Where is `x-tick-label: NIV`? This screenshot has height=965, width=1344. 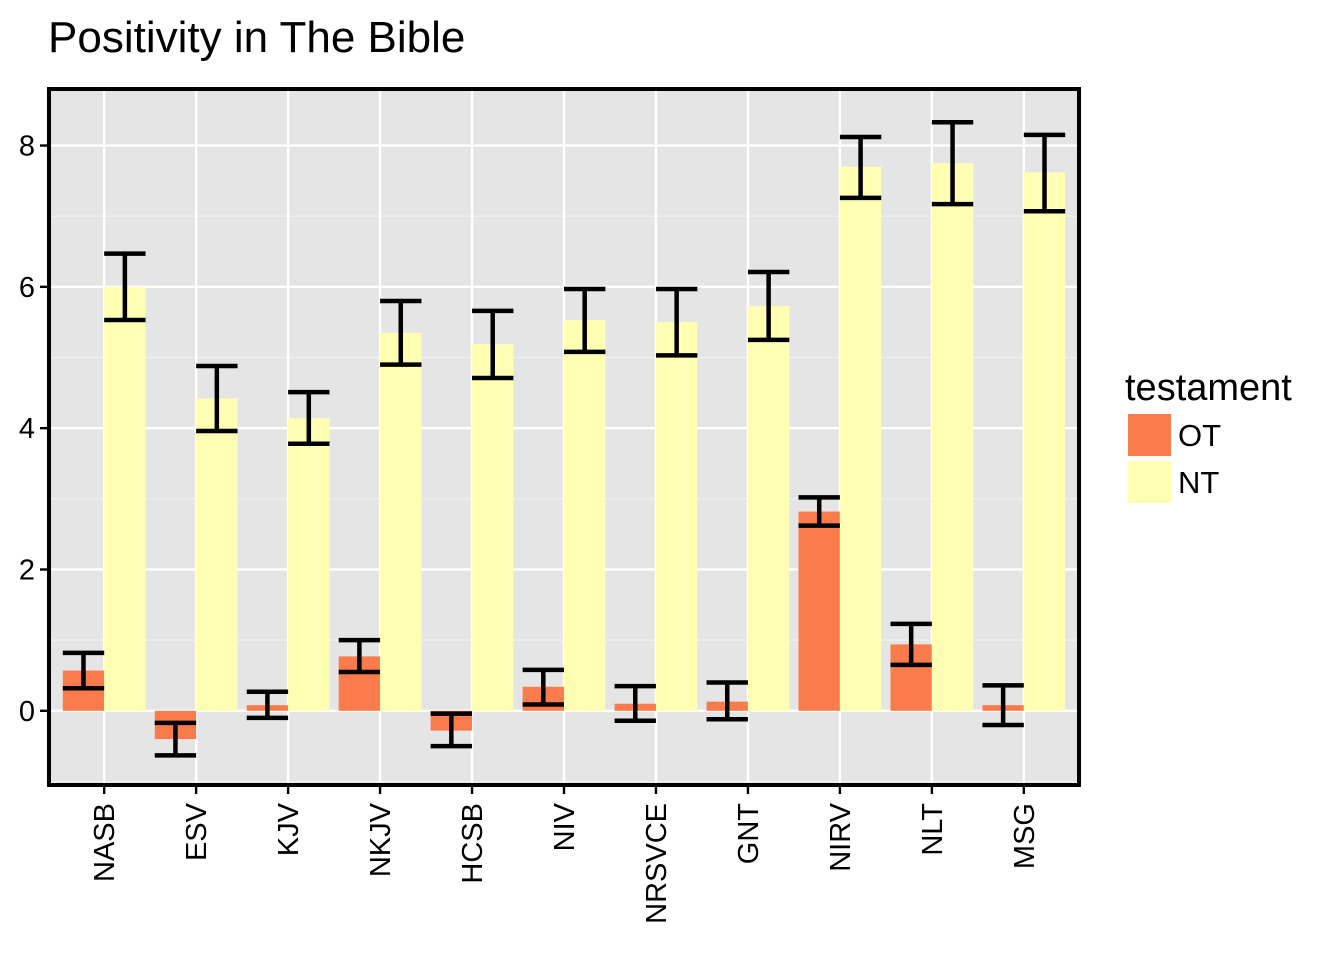
x-tick-label: NIV is located at coordinates (565, 826).